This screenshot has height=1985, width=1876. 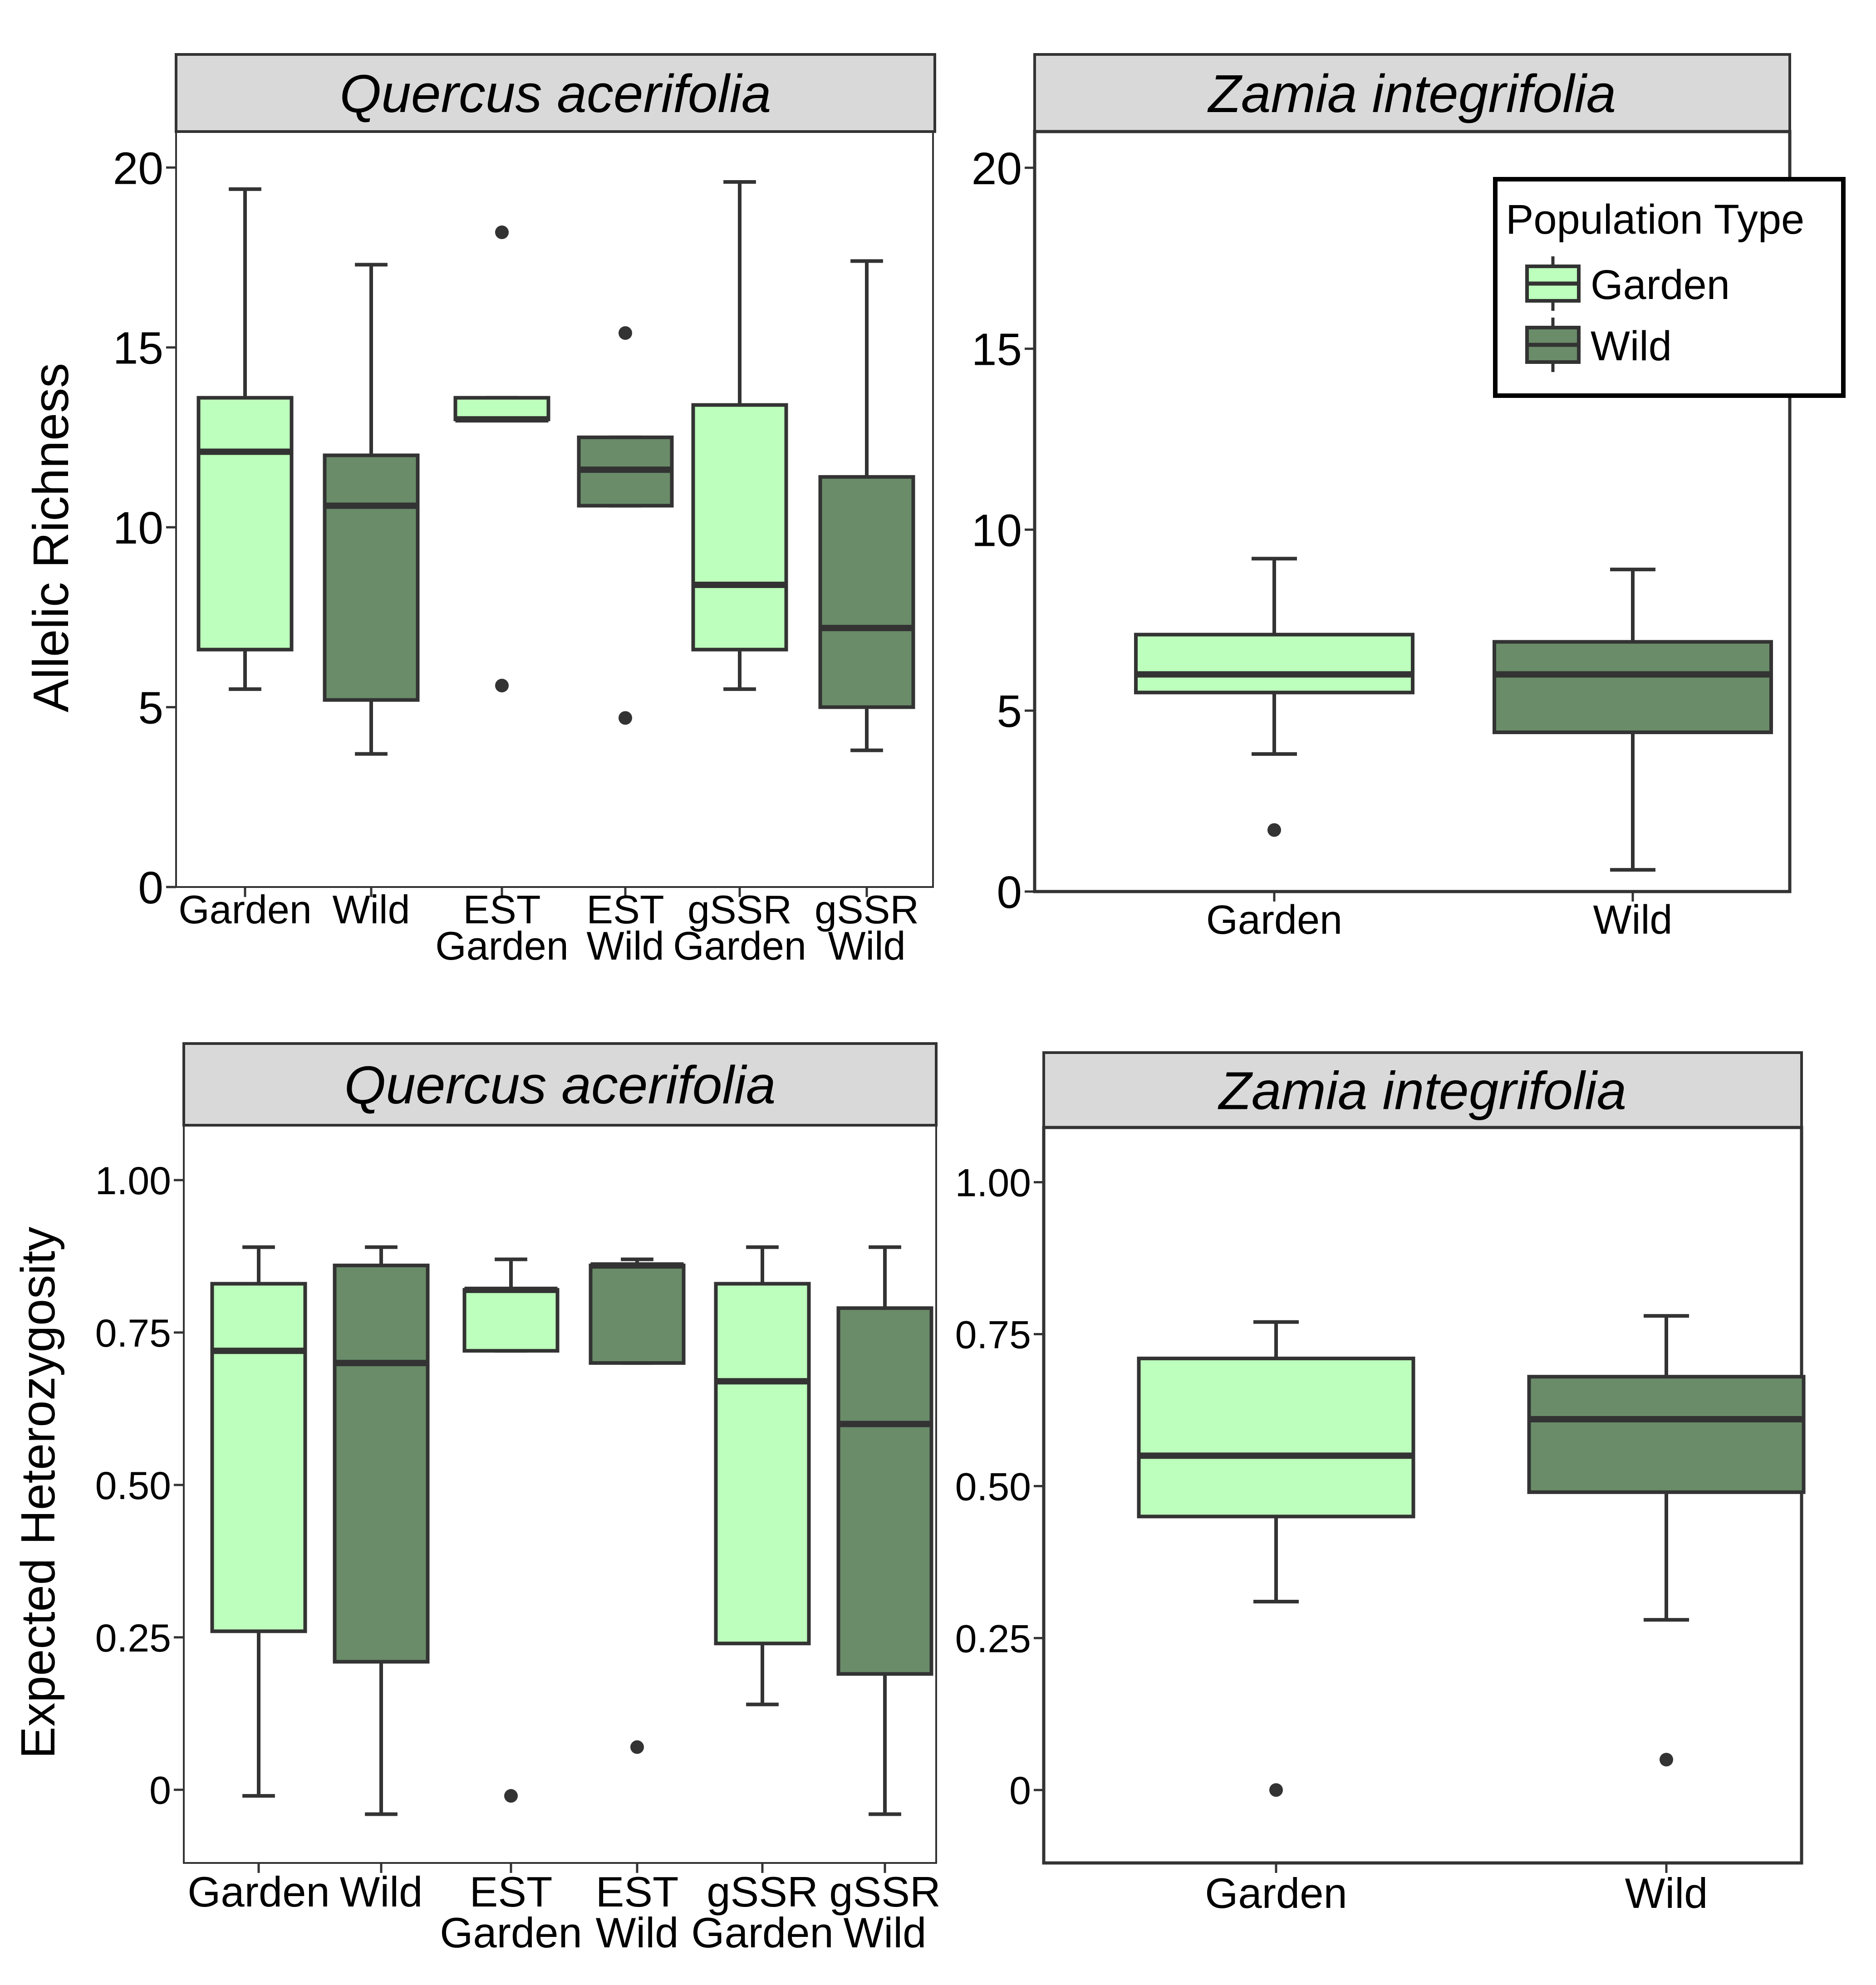 I want to click on legend-key-garden, so click(x=1553, y=283).